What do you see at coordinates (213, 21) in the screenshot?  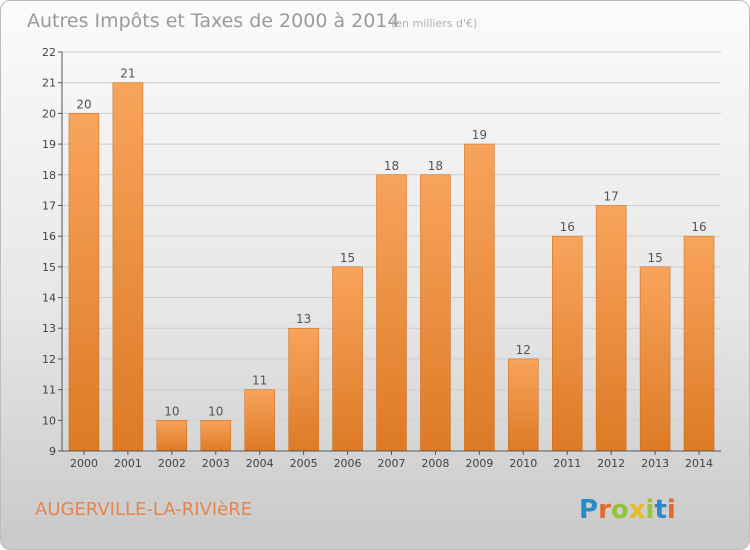 I see `chart-title: Autres Impôts et Taxes de 2000 à 2014` at bounding box center [213, 21].